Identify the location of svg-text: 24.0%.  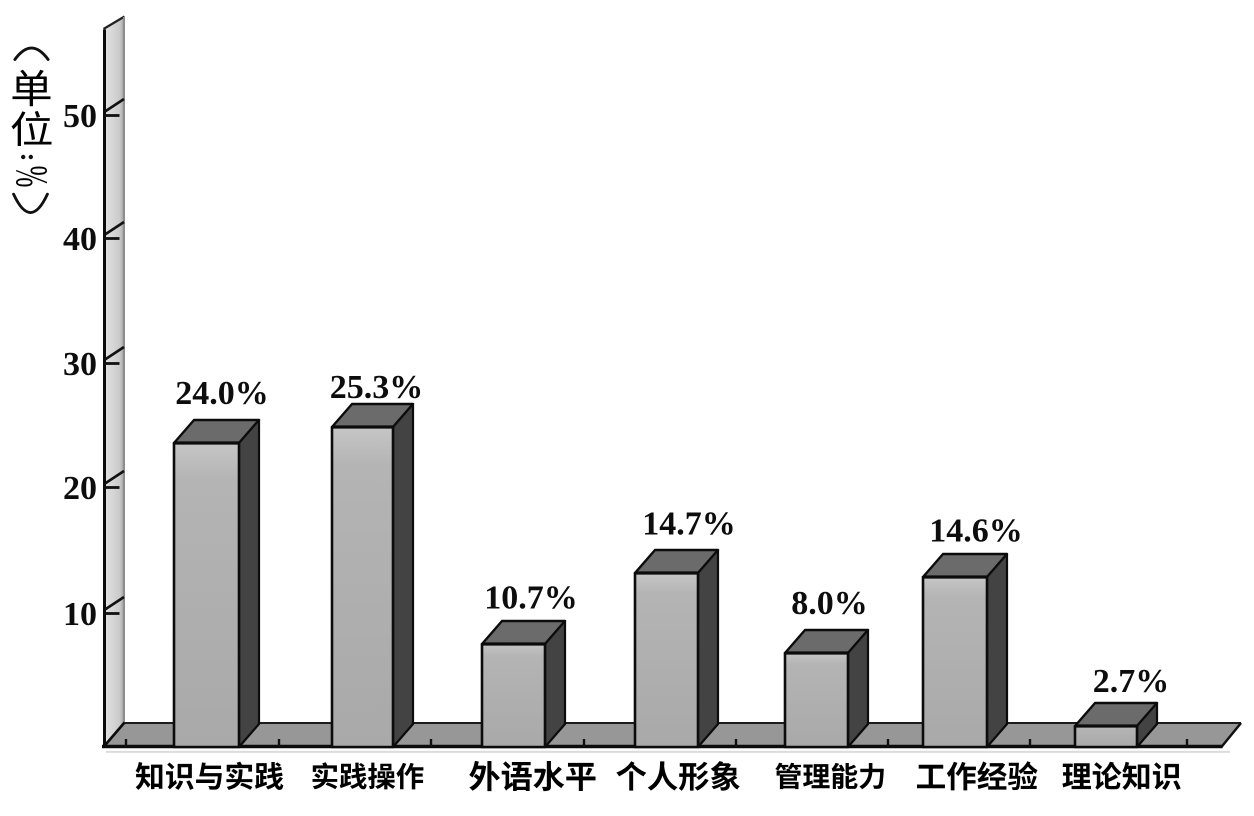
(222, 393).